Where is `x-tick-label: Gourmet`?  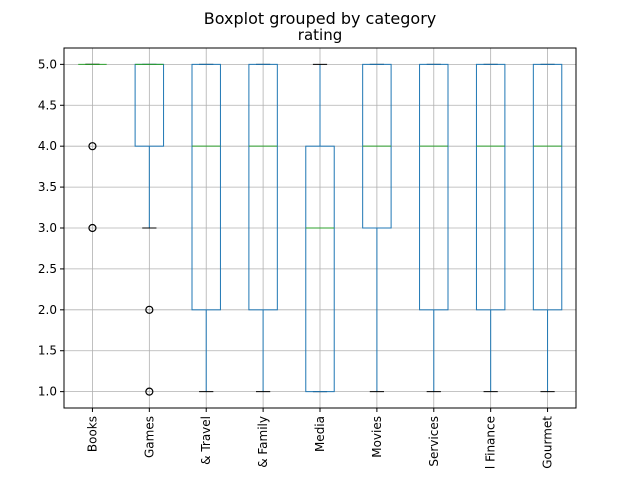 x-tick-label: Gourmet is located at coordinates (548, 442).